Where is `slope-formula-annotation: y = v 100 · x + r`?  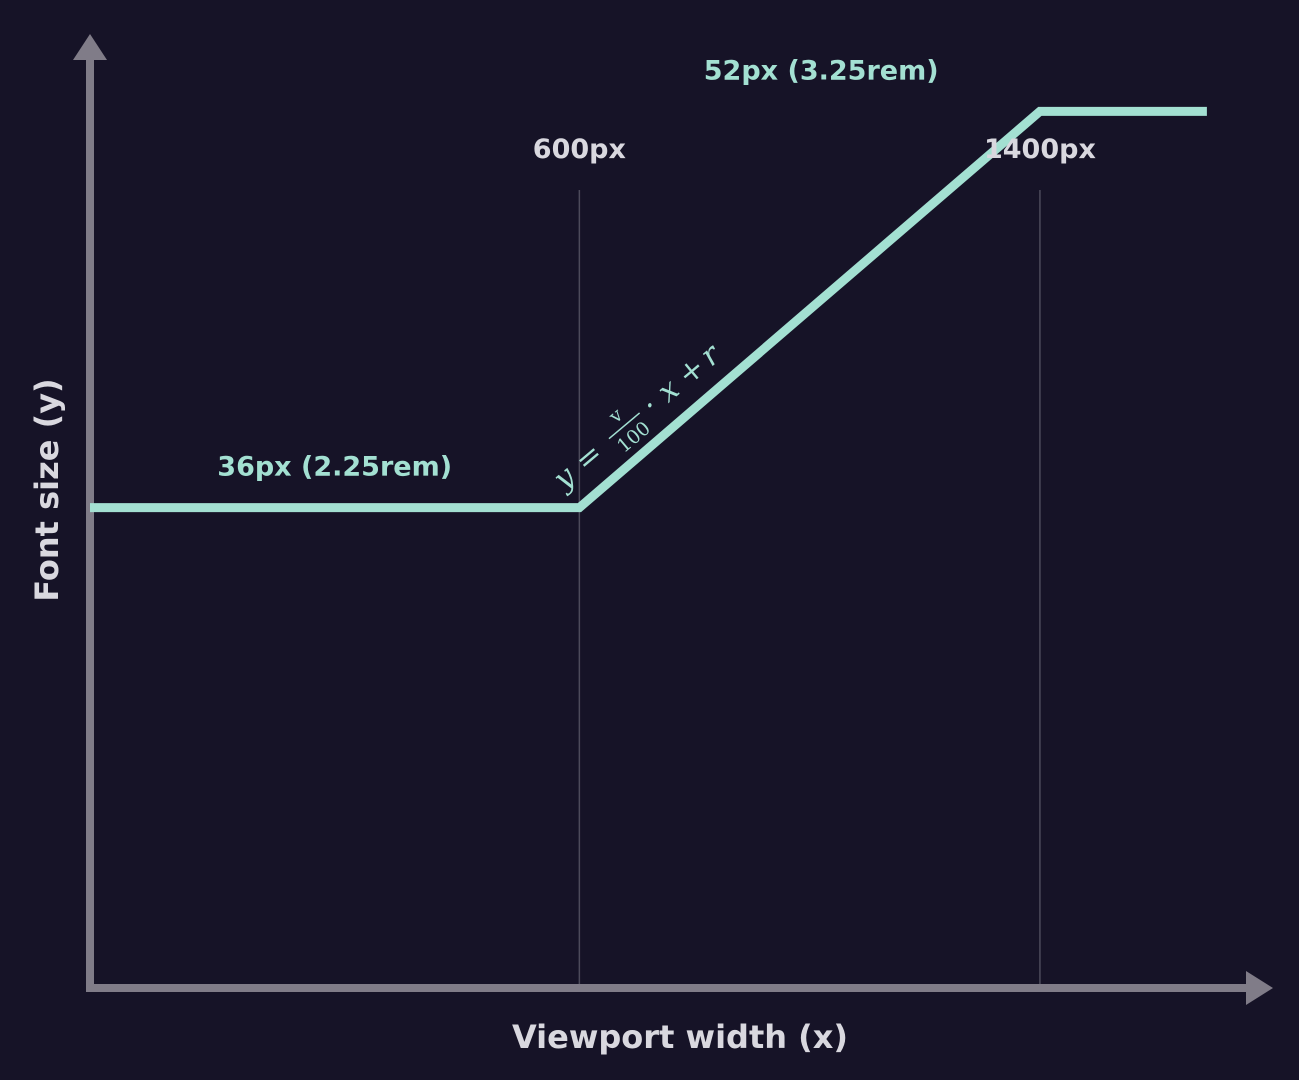 slope-formula-annotation: y = v 100 · x + r is located at coordinates (636, 417).